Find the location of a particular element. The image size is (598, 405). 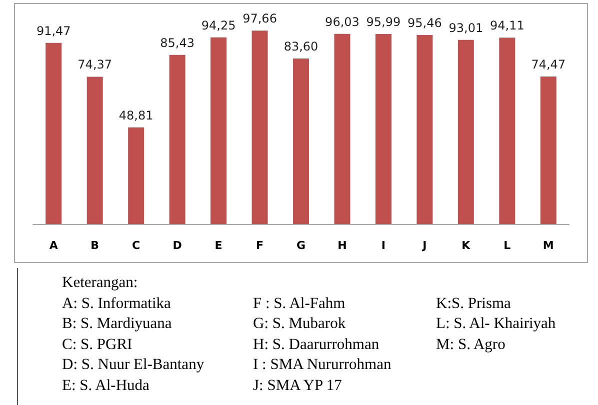

data-label: 83,60 is located at coordinates (301, 46).